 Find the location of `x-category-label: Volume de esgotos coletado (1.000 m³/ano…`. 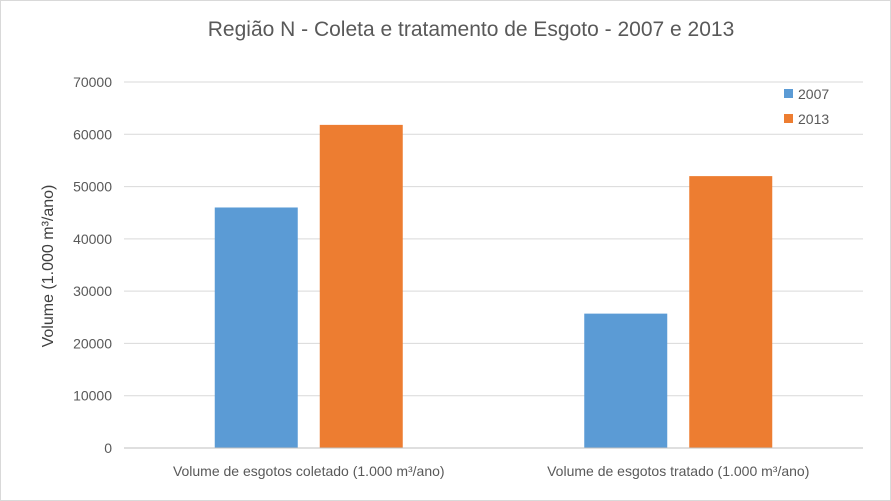

x-category-label: Volume de esgotos coletado (1.000 m³/ano… is located at coordinates (309, 471).